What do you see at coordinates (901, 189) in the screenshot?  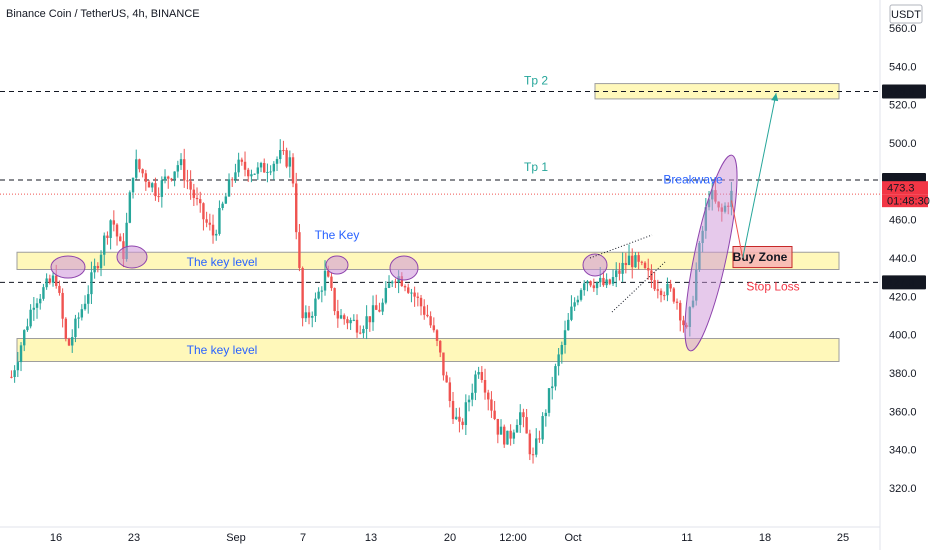 I see `price-tag-label: 473.3` at bounding box center [901, 189].